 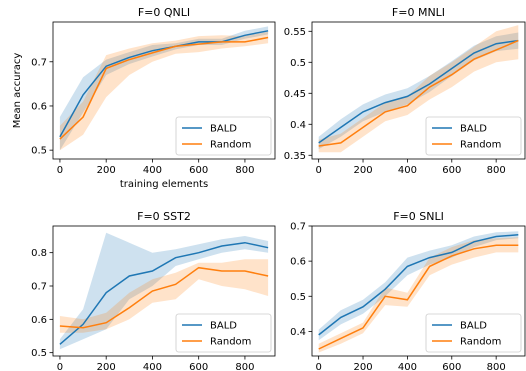 I want to click on y-tick-label: 0.35, so click(x=295, y=156).